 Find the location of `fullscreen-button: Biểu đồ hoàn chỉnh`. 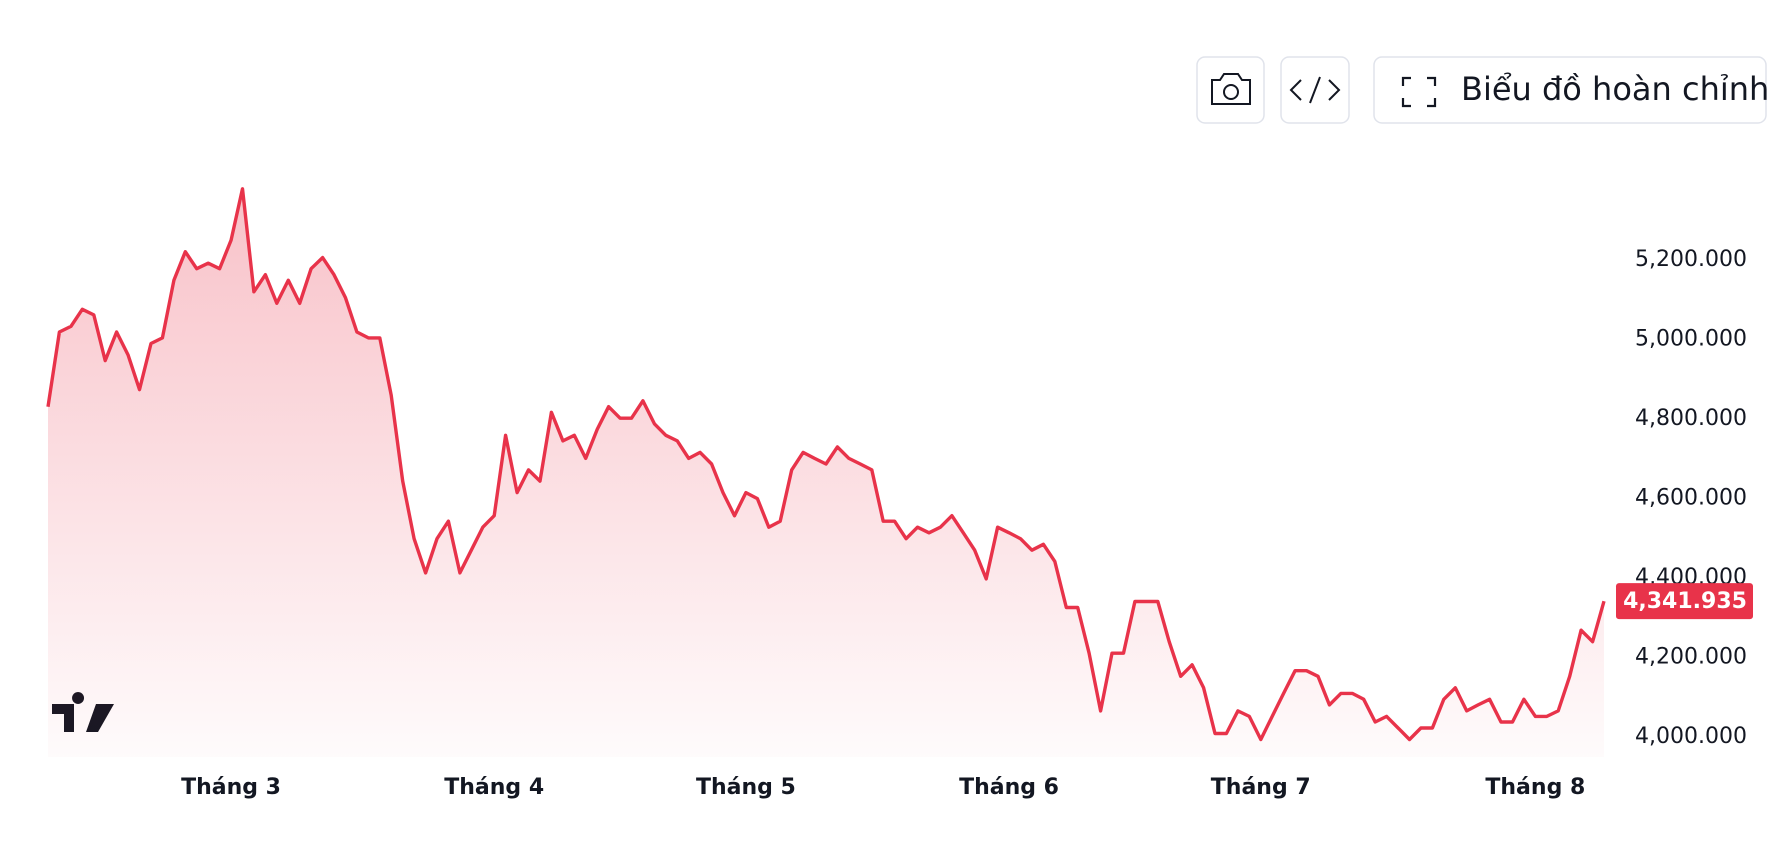

fullscreen-button: Biểu đồ hoàn chỉnh is located at coordinates (1571, 90).